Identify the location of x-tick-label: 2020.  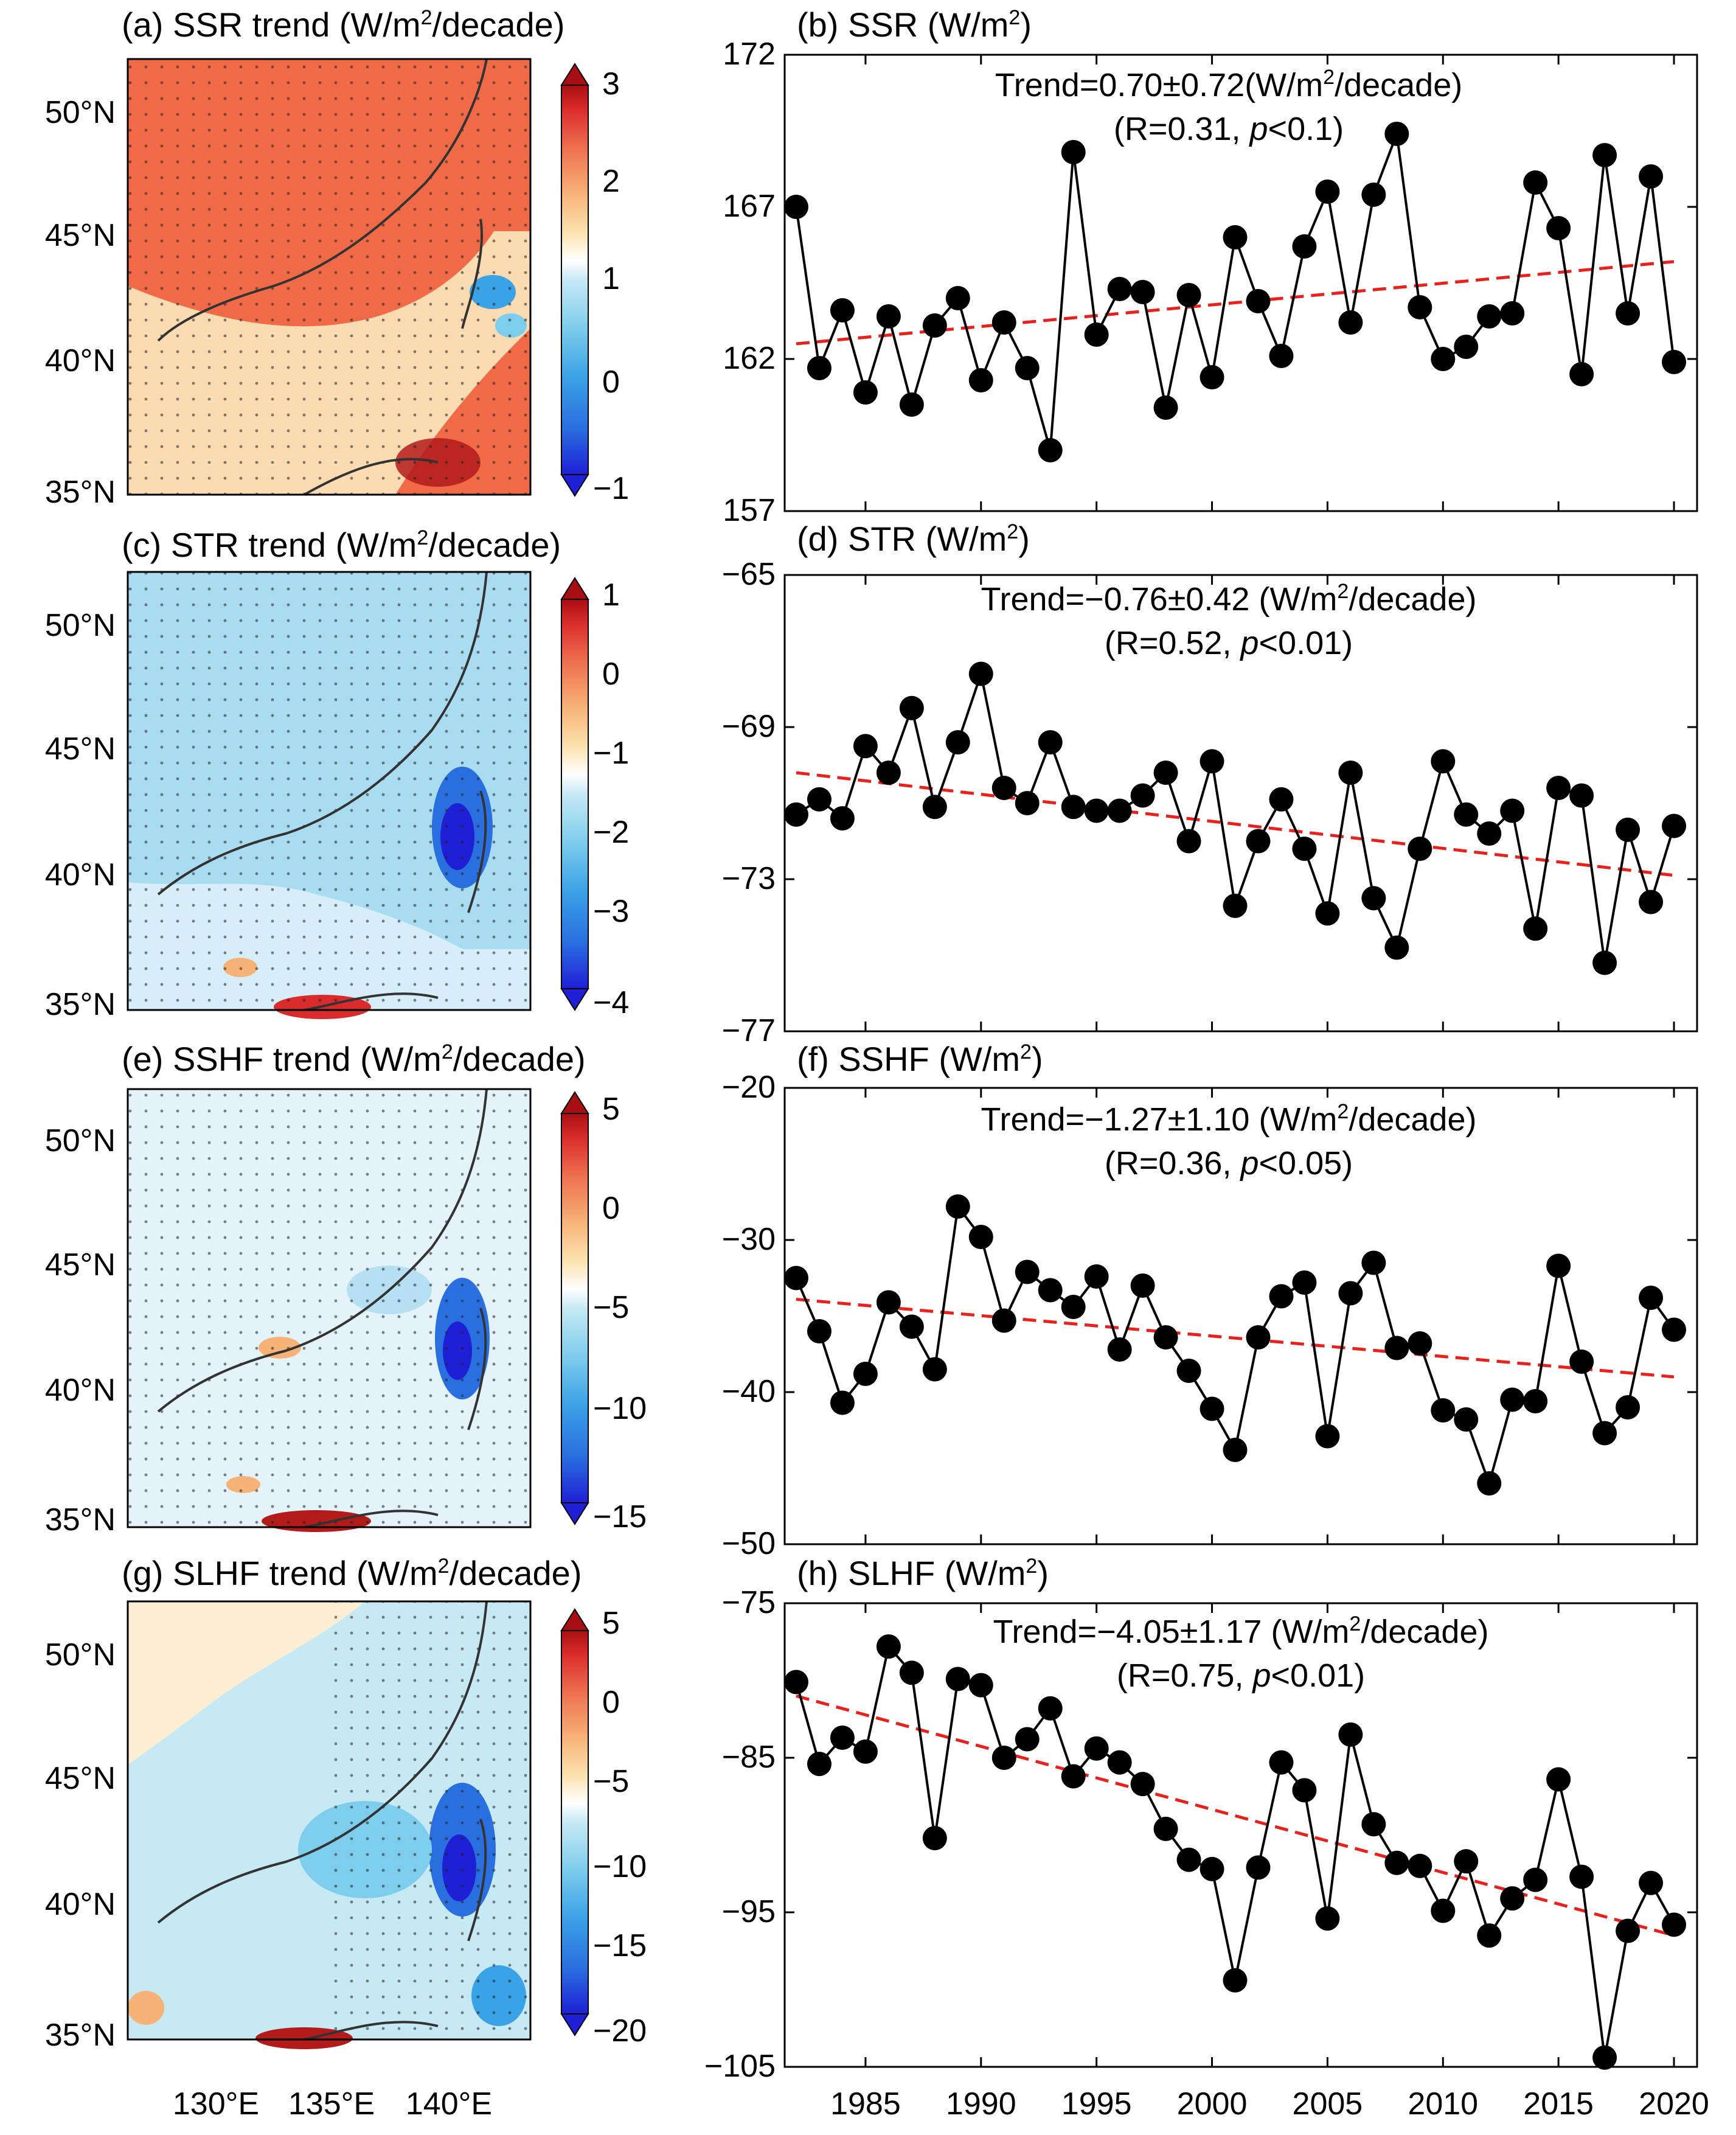
(1674, 2104).